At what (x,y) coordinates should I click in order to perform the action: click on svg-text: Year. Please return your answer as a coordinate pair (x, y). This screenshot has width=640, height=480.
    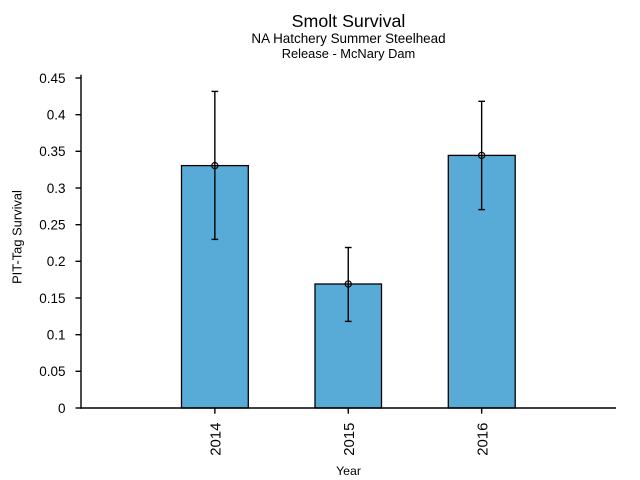
    Looking at the image, I should click on (348, 471).